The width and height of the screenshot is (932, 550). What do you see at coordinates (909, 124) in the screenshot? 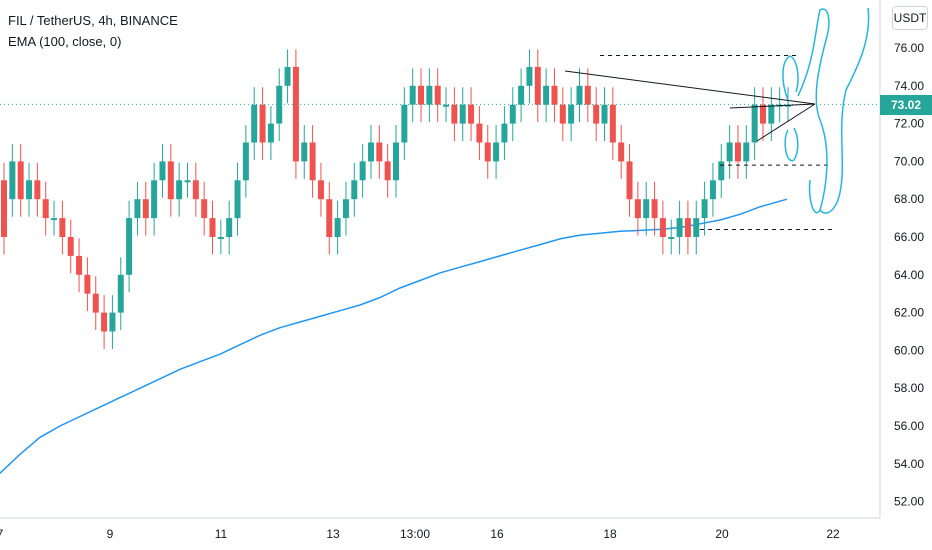
I see `y-tick-label: 72.00` at bounding box center [909, 124].